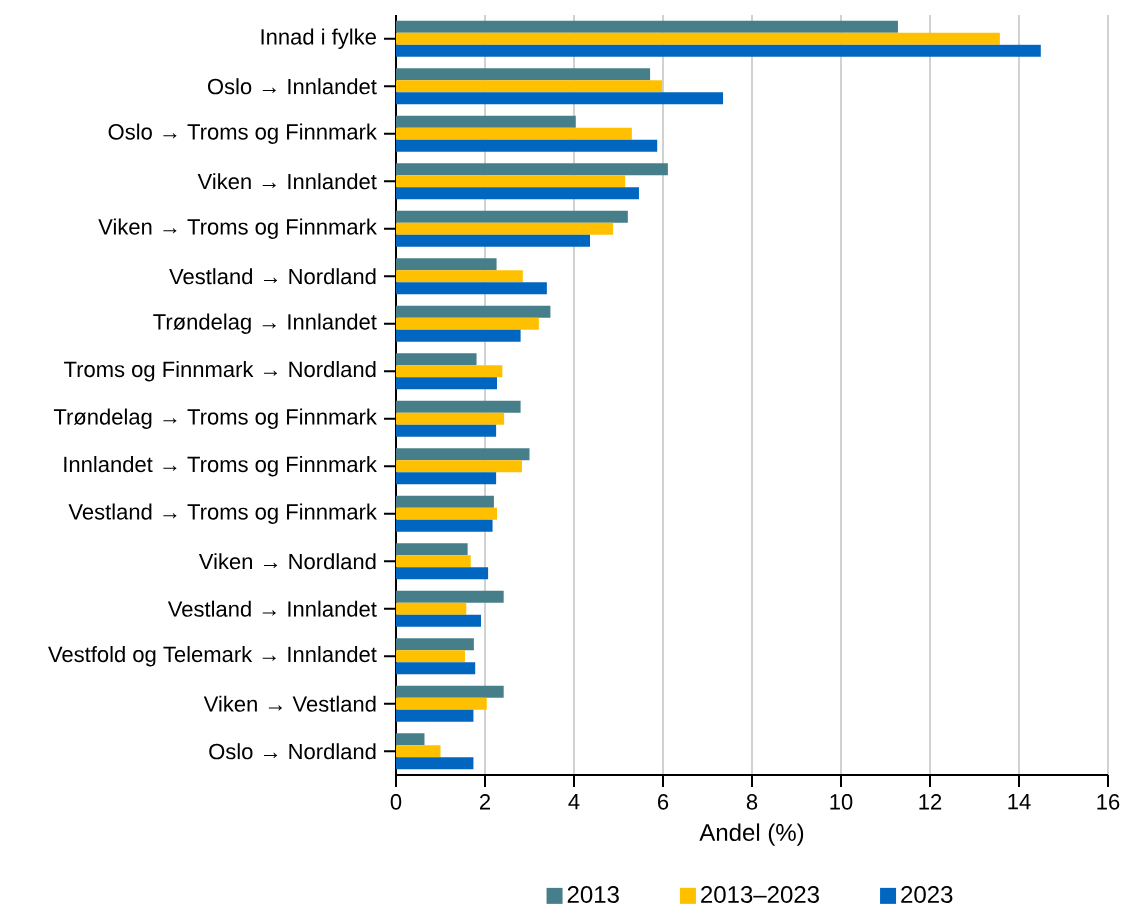 The width and height of the screenshot is (1126, 920). Describe the element at coordinates (212, 656) in the screenshot. I see `y-tick-label: Vestfold og Telemark → Innlandet` at that location.